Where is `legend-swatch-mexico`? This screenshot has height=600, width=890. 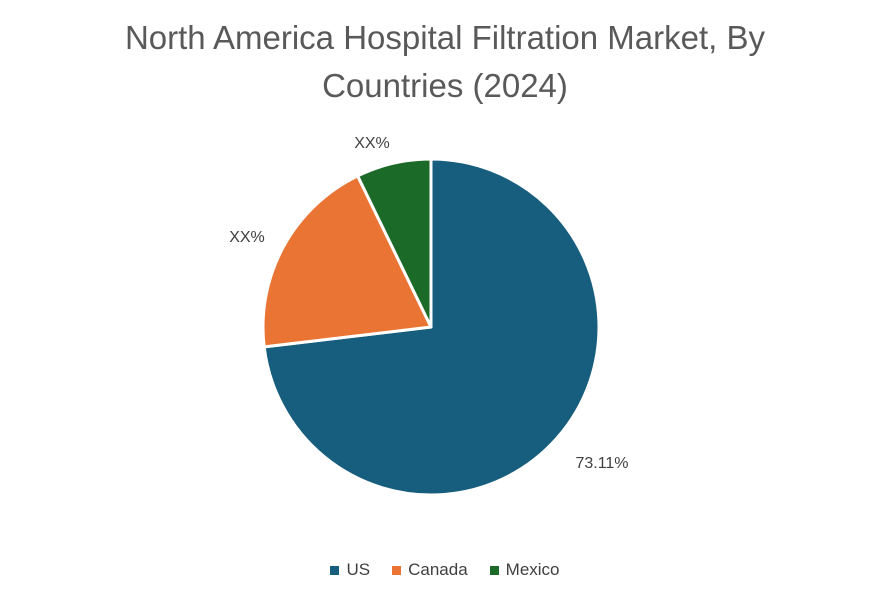
legend-swatch-mexico is located at coordinates (494, 570).